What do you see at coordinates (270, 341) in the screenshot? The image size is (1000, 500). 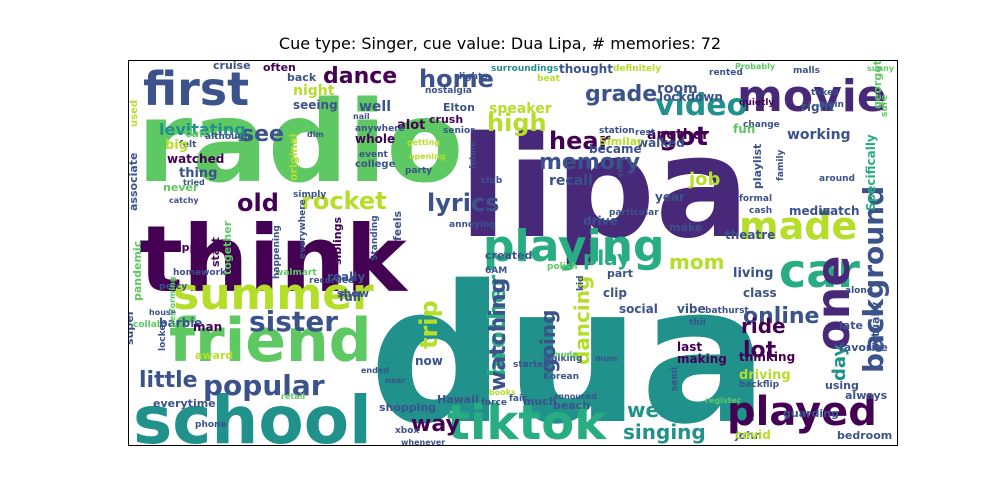 I see `word-friend: friend` at bounding box center [270, 341].